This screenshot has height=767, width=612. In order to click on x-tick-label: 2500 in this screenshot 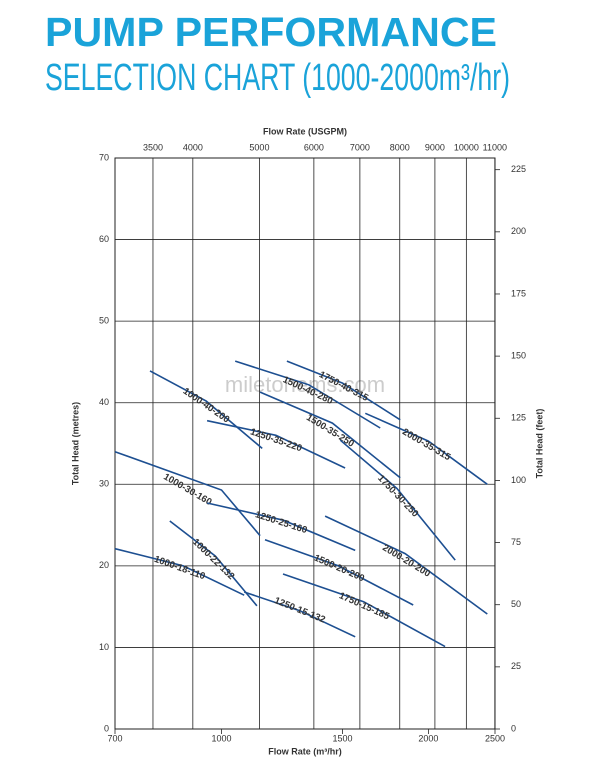, I will do `click(495, 738)`.